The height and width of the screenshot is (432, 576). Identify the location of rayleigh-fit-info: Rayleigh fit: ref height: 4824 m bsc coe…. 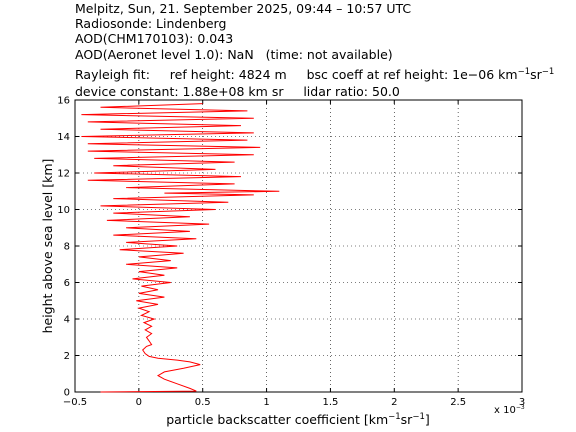
(314, 74).